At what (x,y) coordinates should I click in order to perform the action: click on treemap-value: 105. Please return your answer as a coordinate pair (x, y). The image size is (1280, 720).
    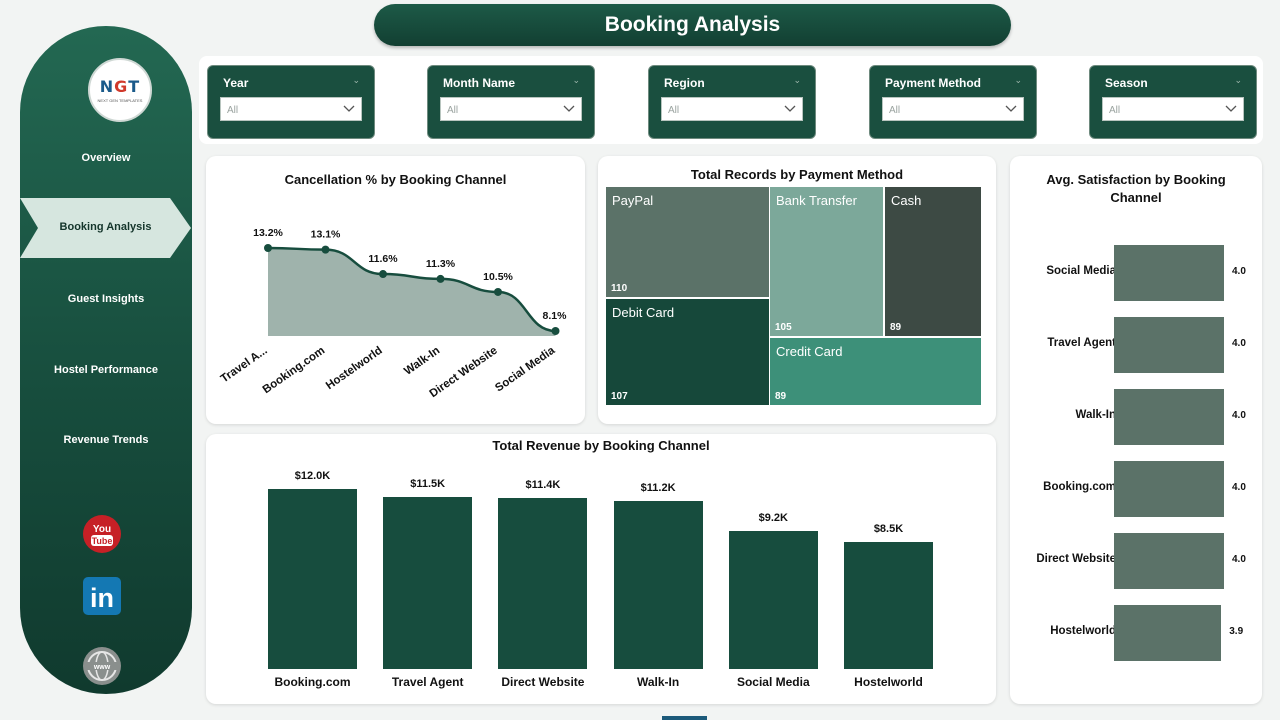
    Looking at the image, I should click on (783, 327).